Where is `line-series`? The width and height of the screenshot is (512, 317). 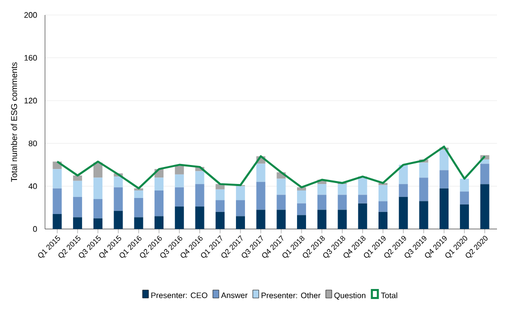
line-series is located at coordinates (271, 168).